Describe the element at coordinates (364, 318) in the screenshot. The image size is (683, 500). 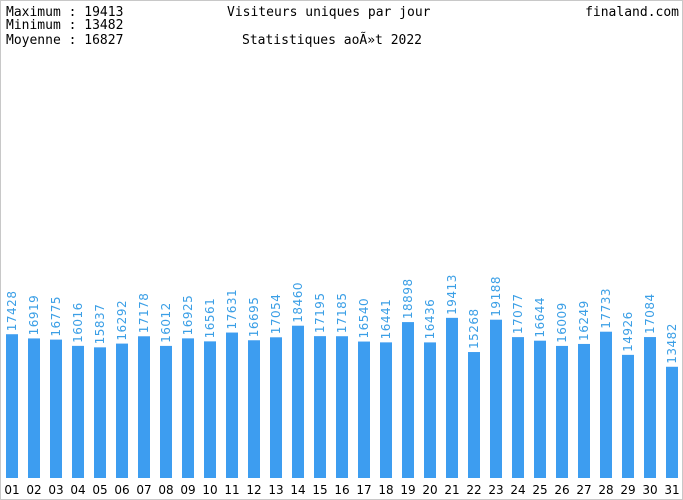
I see `value-label-day-17: 16540` at that location.